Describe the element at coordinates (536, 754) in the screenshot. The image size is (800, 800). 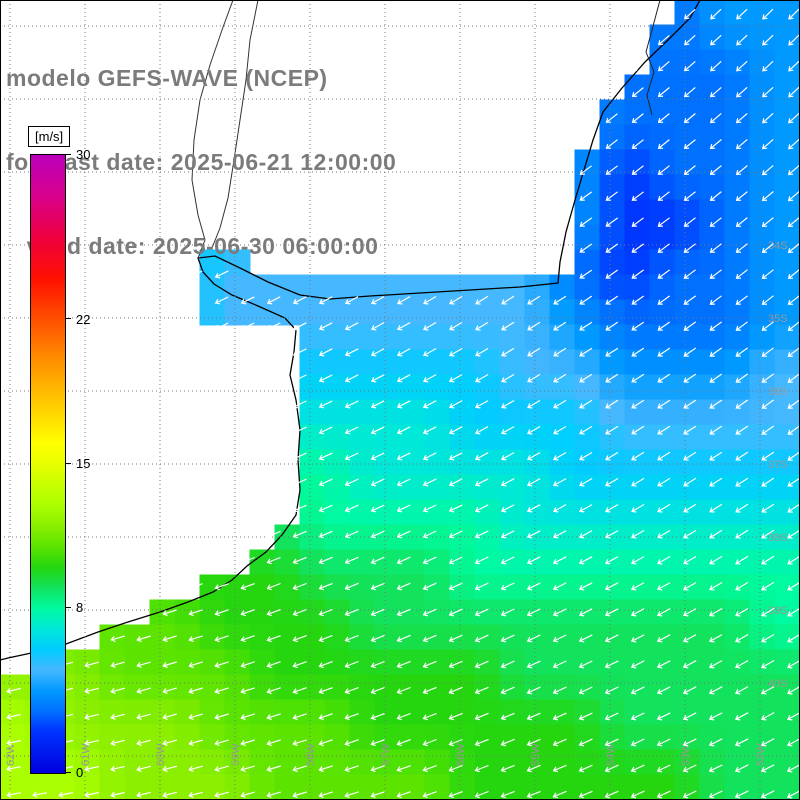
I see `lon-label: 55W` at that location.